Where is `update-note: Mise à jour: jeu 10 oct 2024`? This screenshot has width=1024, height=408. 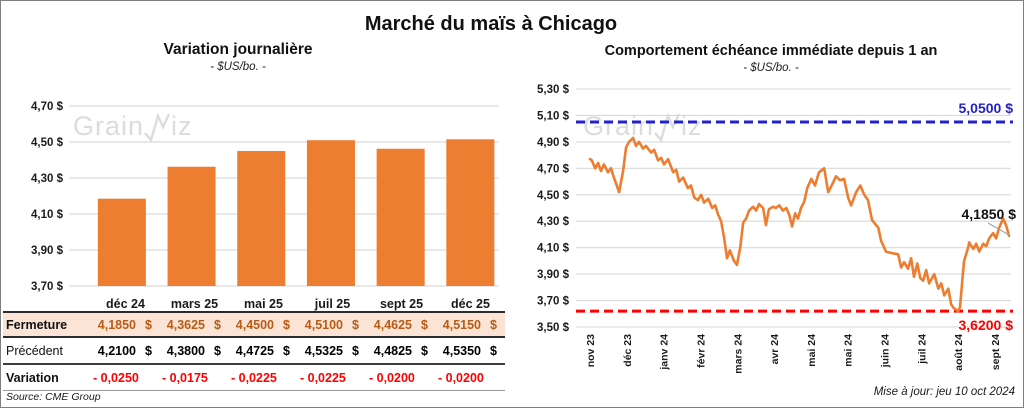
update-note: Mise à jour: jeu 10 oct 2024 is located at coordinates (944, 392).